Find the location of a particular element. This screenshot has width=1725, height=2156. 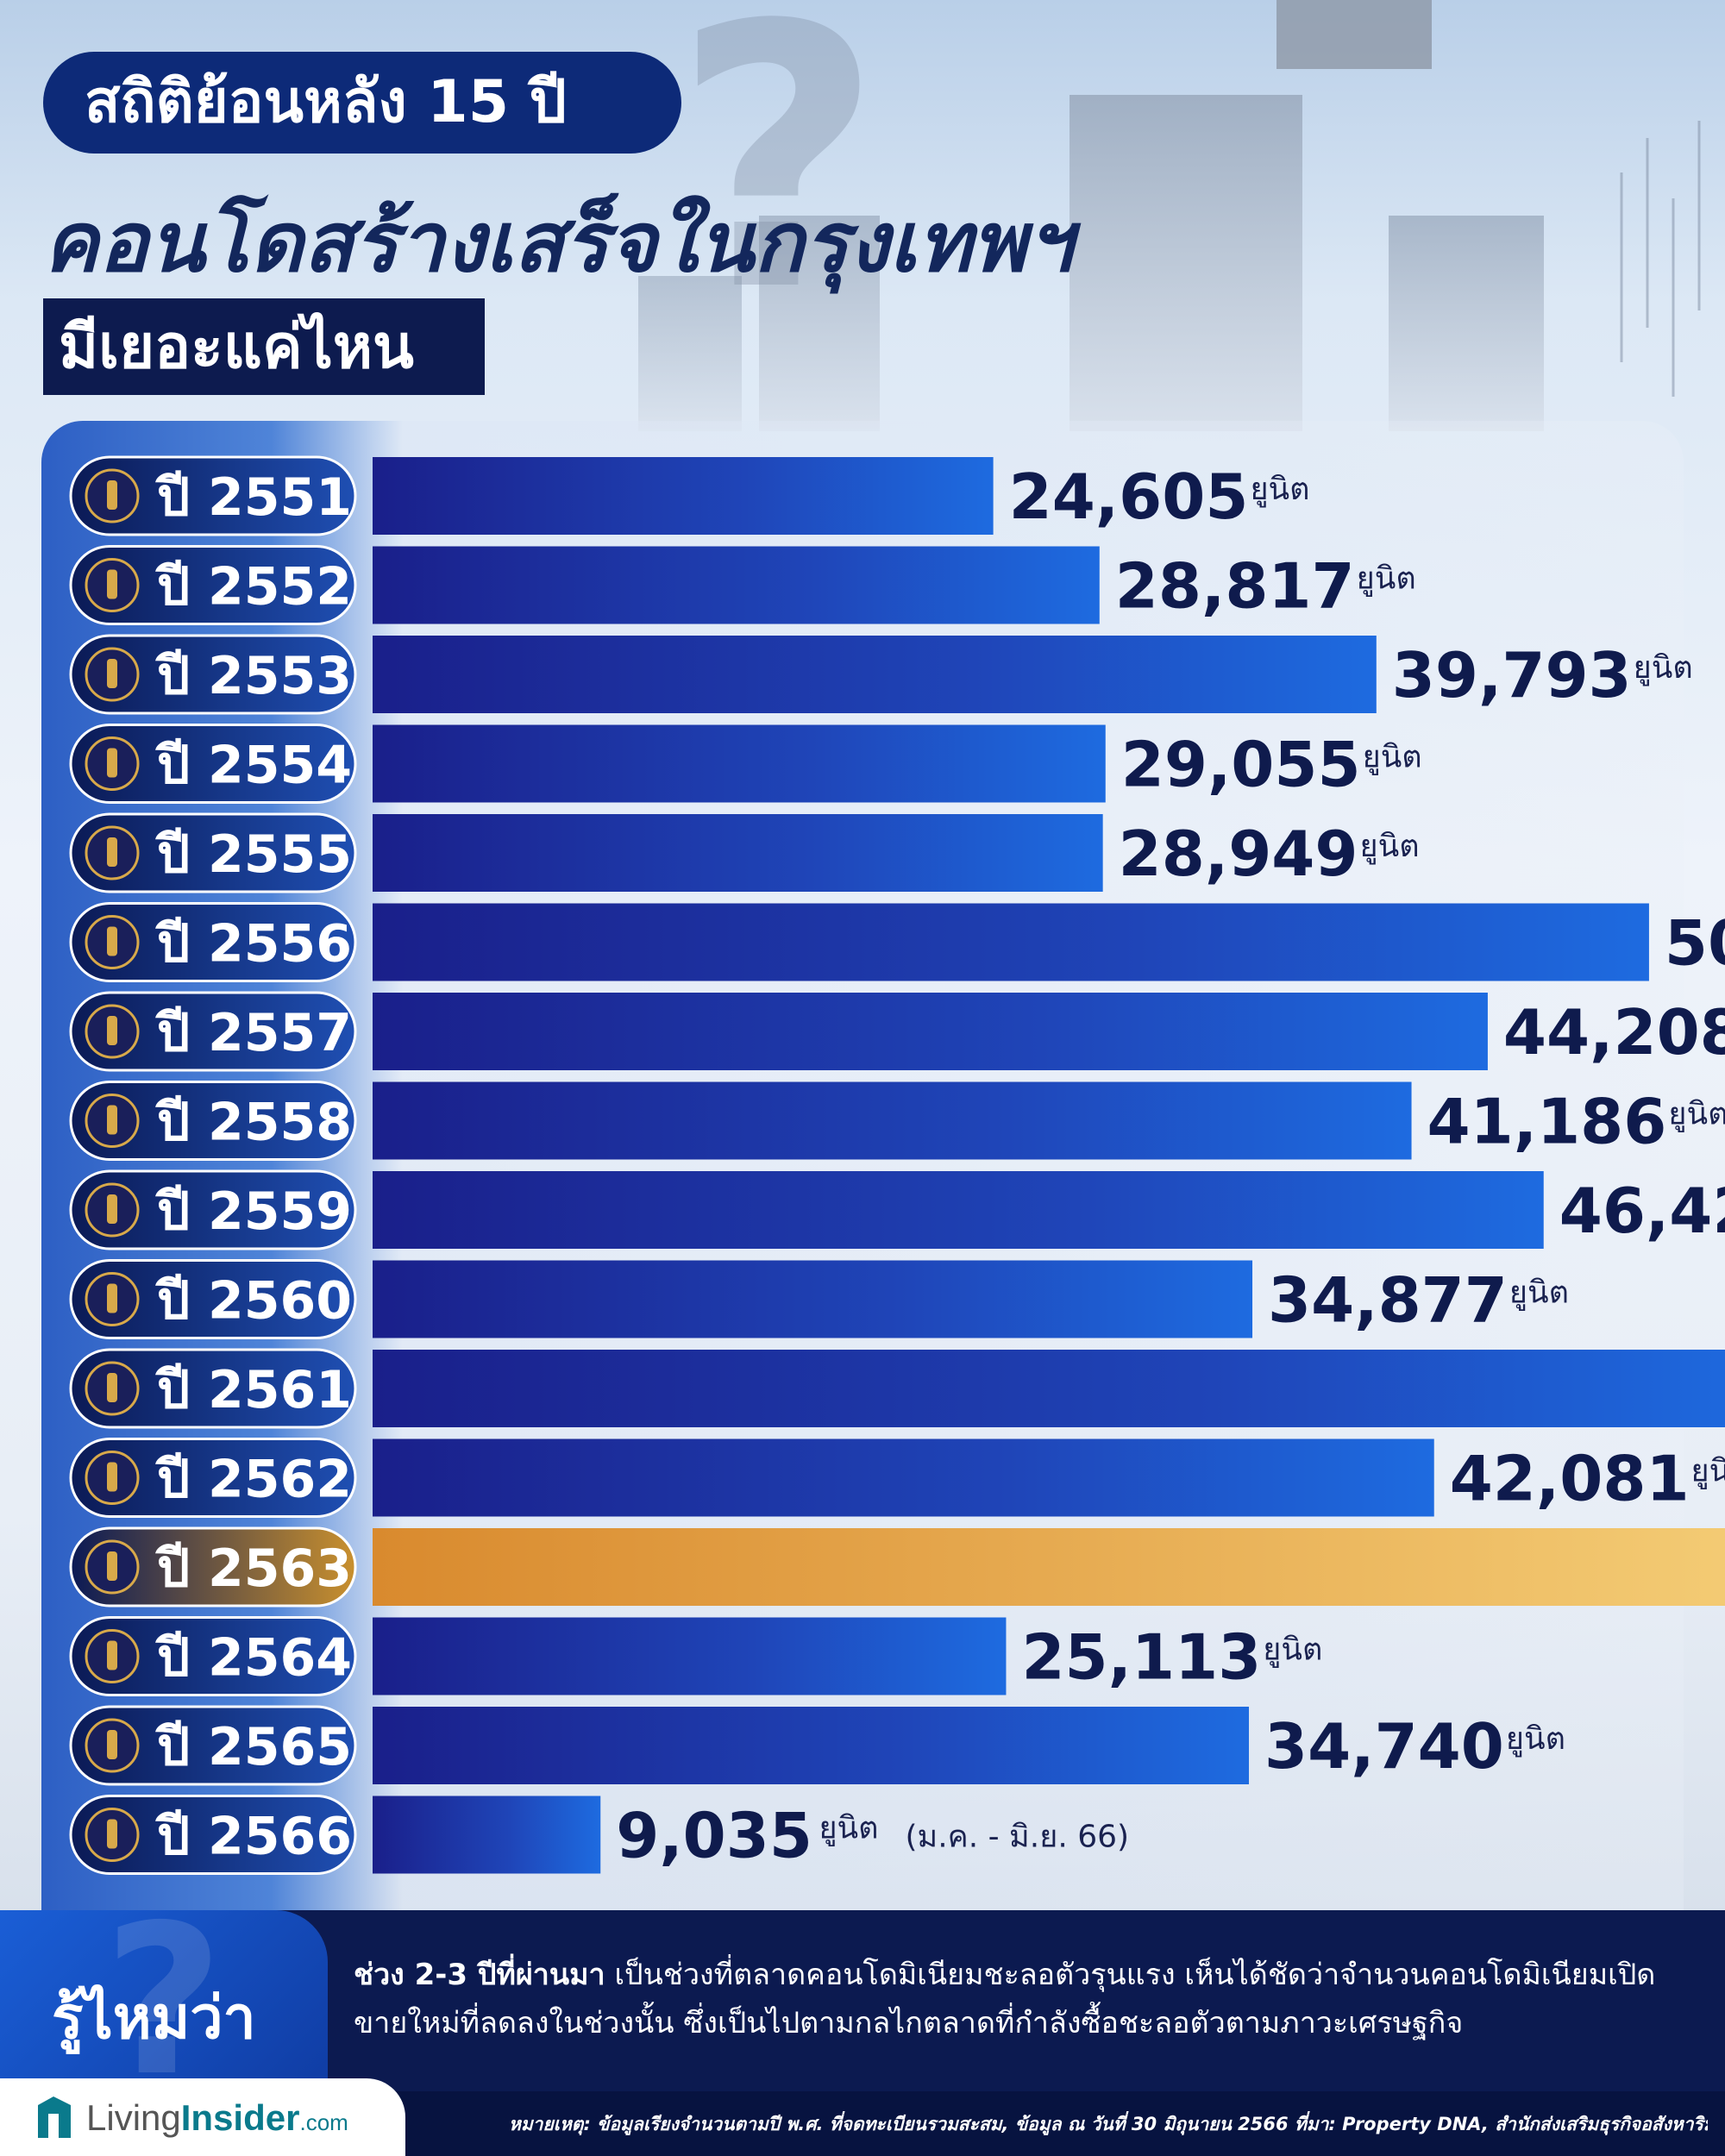

tick-label: ปี 2558 is located at coordinates (253, 1123).